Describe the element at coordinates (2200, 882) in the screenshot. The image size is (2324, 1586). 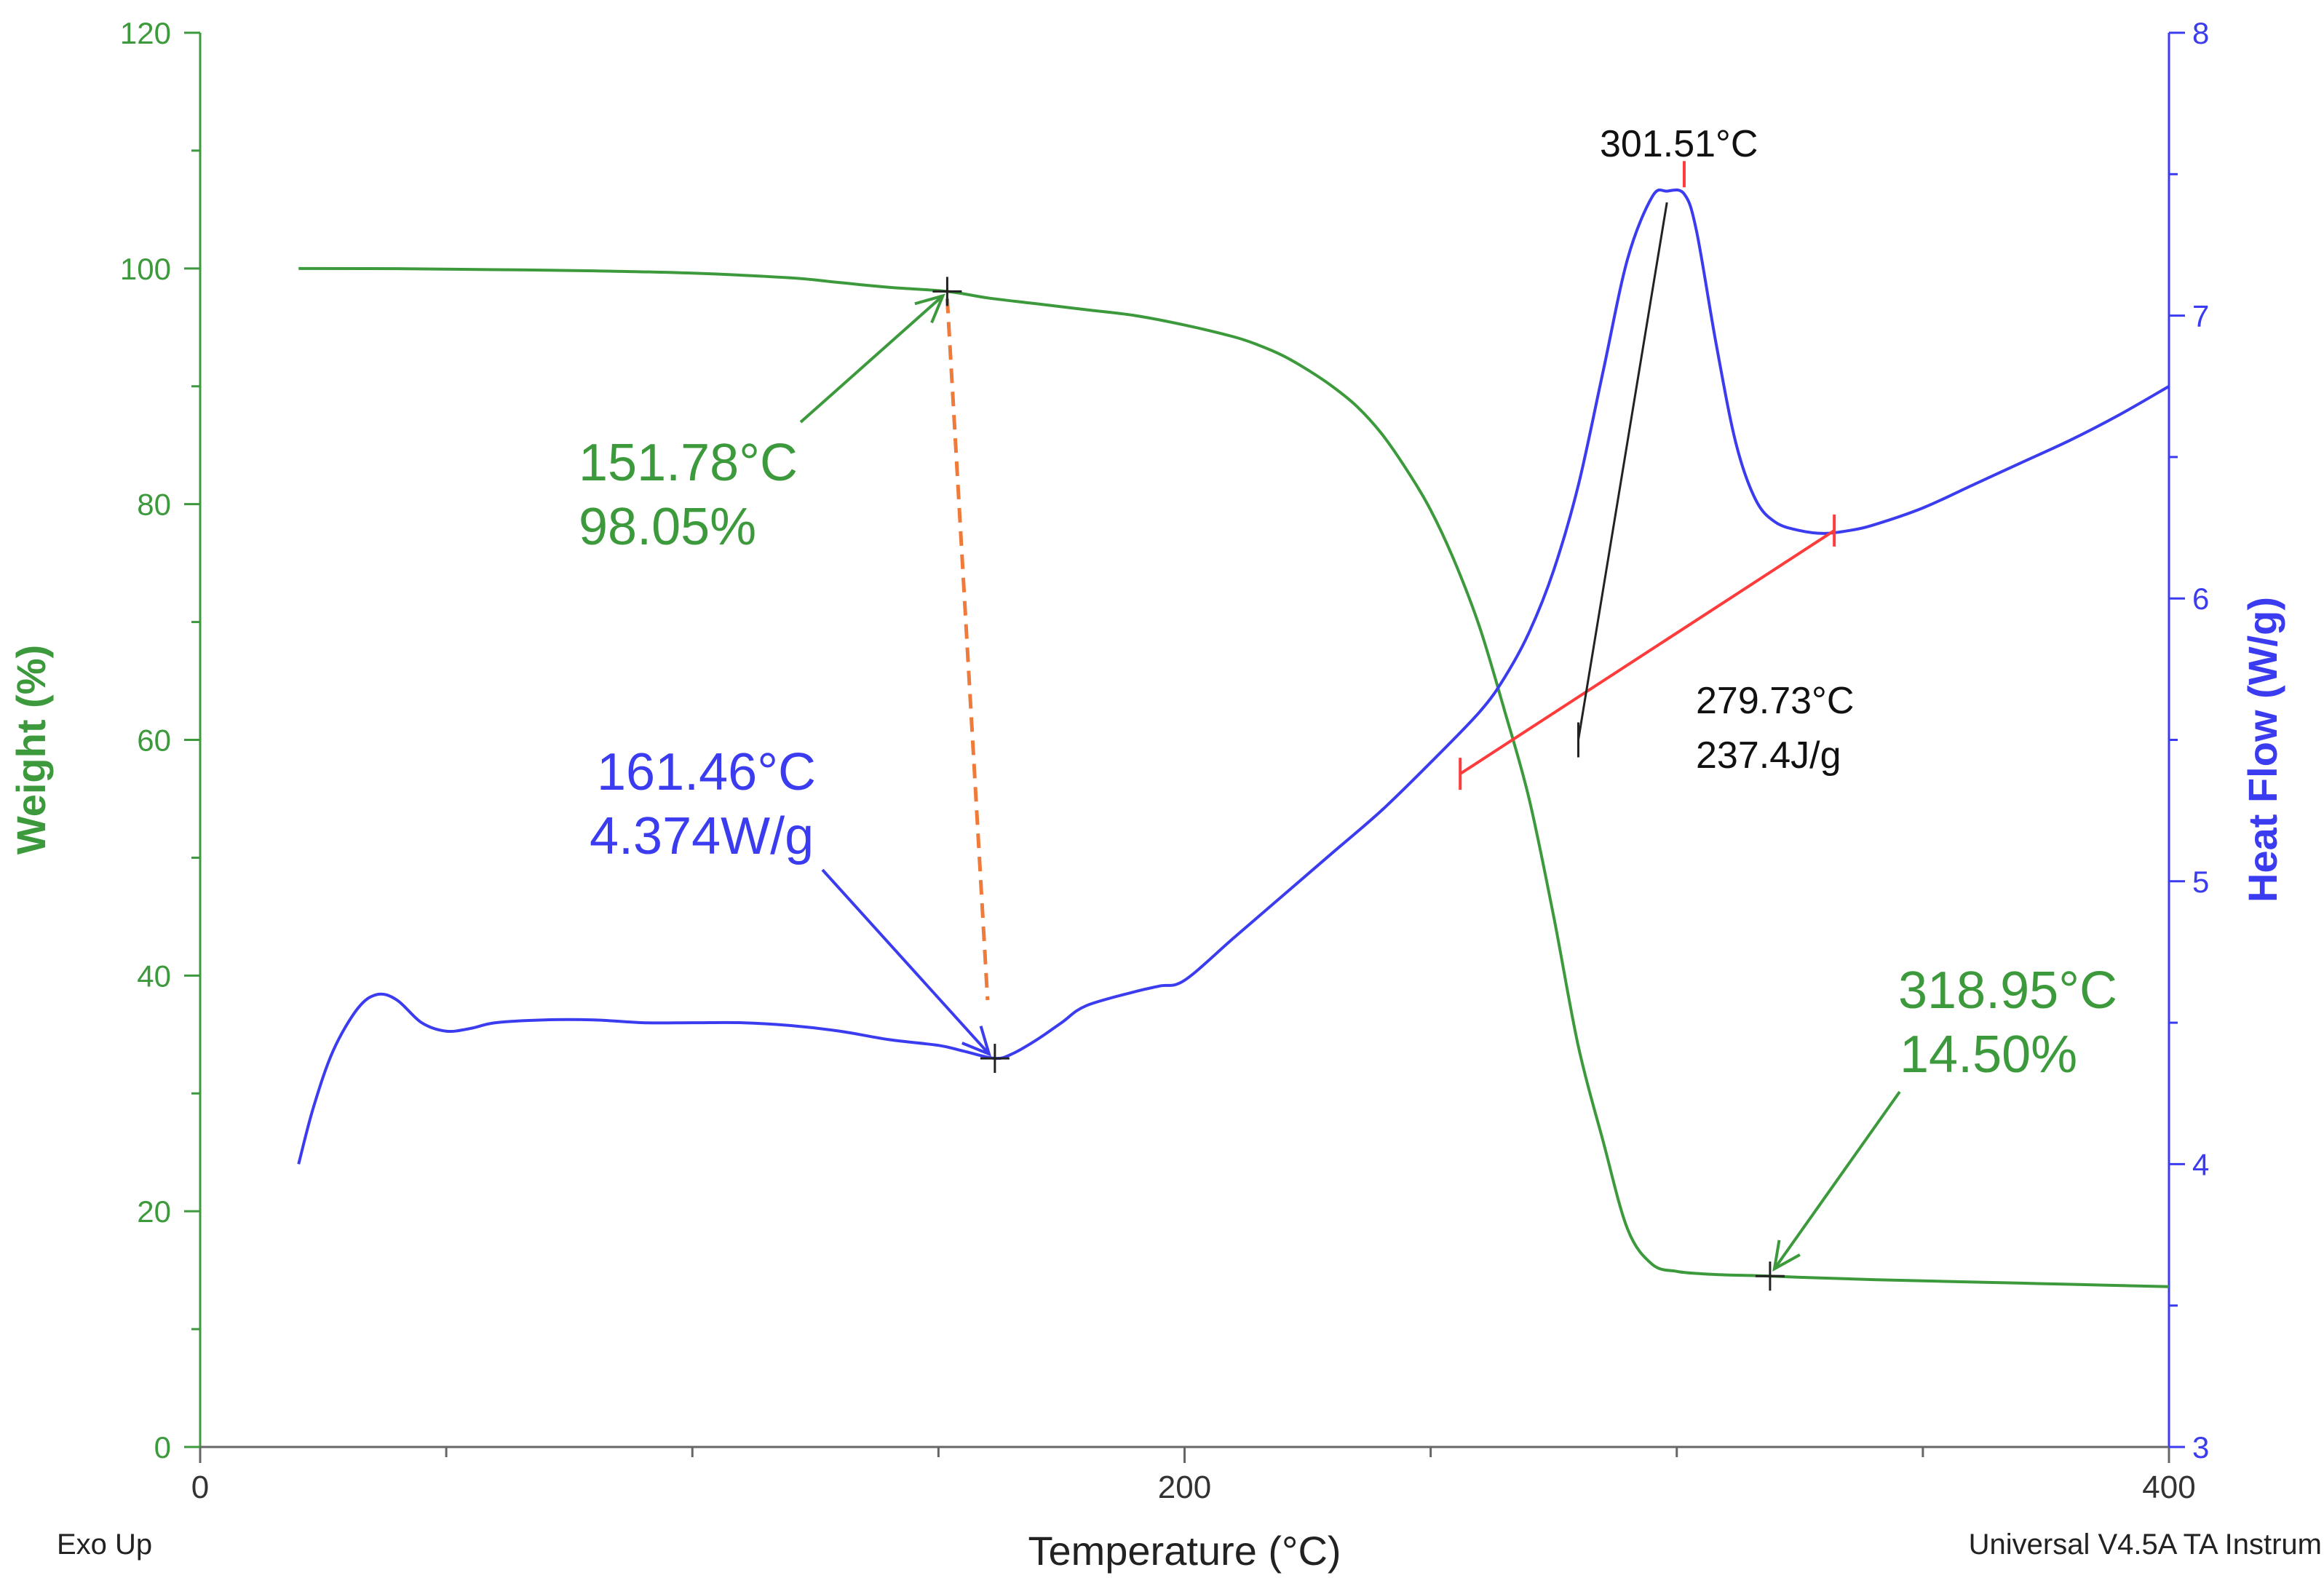
I see `y-right-tick-label: 5` at that location.